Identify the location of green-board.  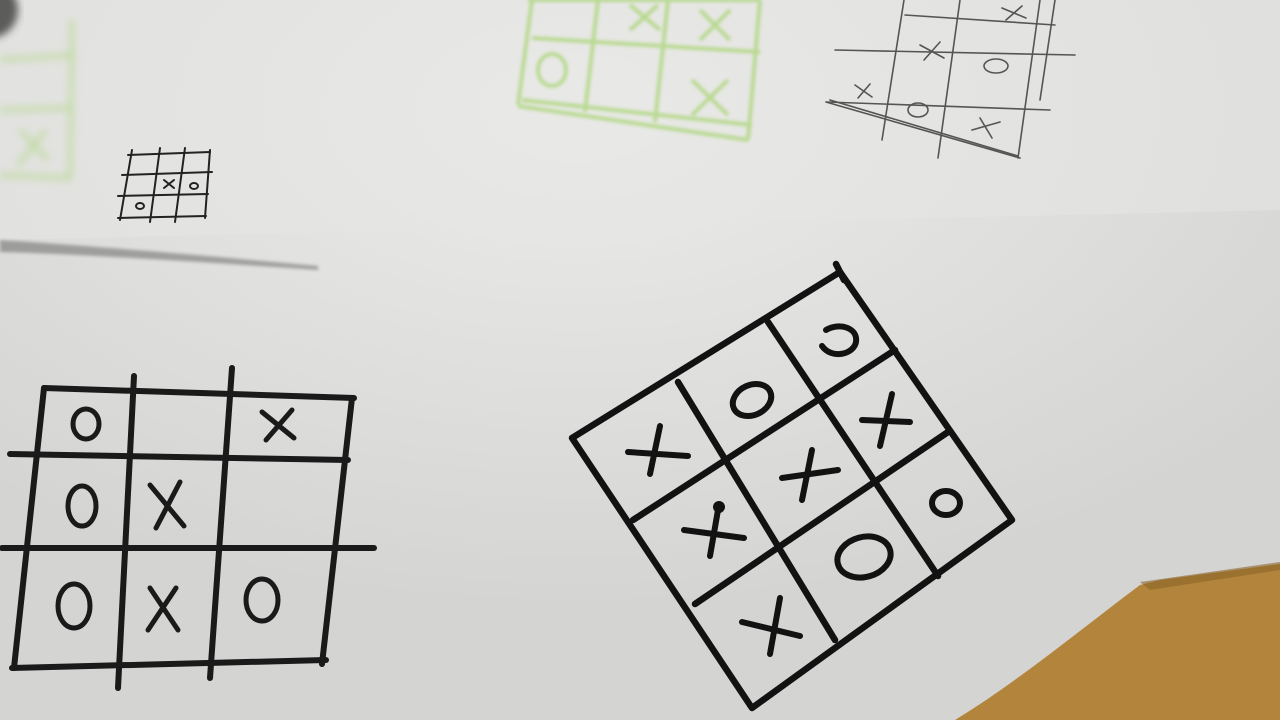
(639, 71).